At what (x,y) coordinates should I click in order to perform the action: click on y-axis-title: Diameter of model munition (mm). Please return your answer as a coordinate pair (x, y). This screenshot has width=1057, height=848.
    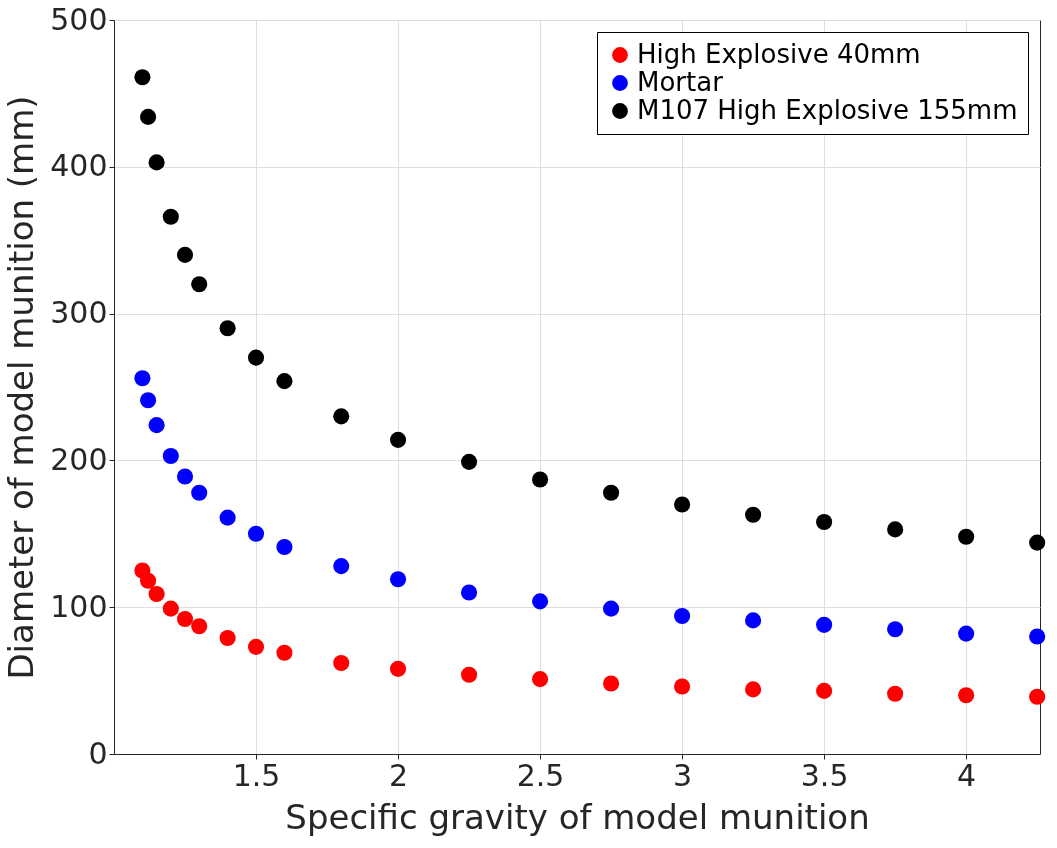
    Looking at the image, I should click on (21, 387).